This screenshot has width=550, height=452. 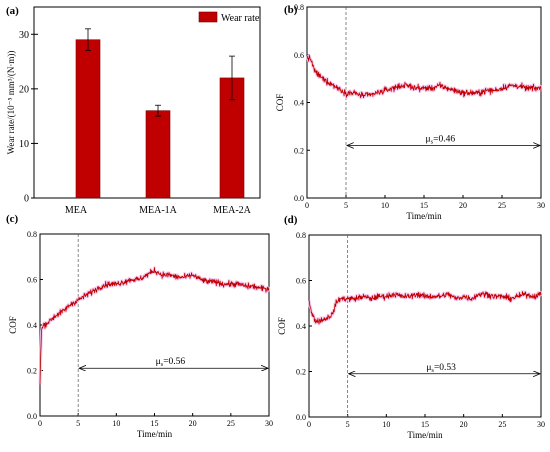 What do you see at coordinates (158, 210) in the screenshot?
I see `x-tick-label: MEA-1A` at bounding box center [158, 210].